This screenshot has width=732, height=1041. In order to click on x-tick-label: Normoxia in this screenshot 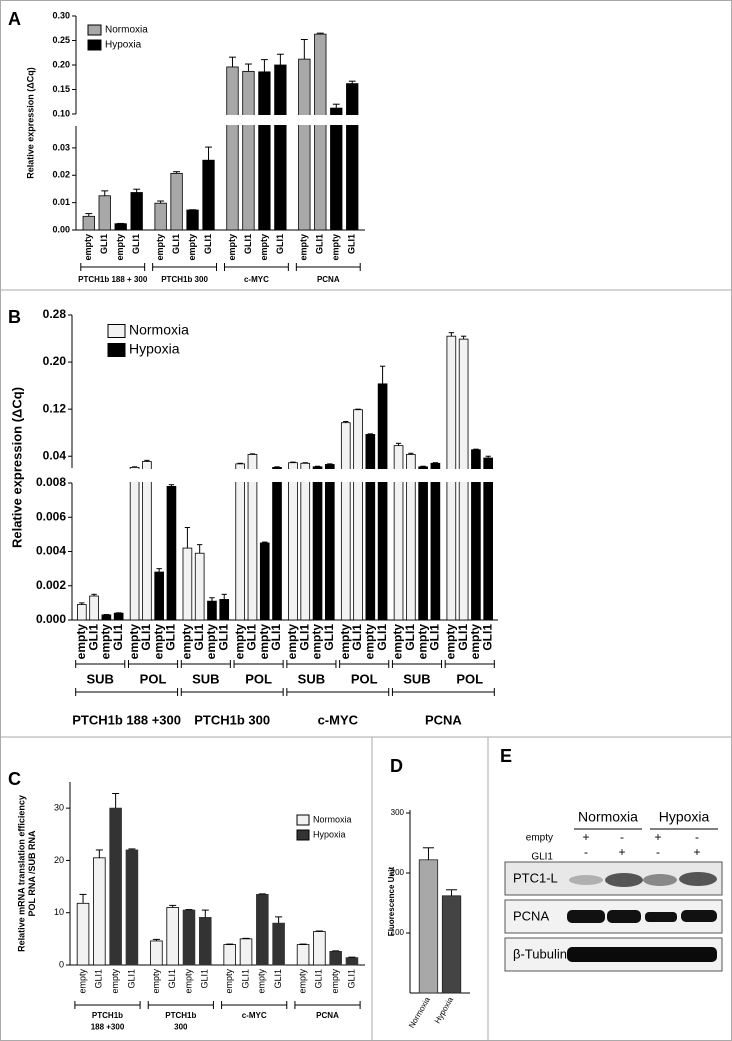, I will do `click(419, 1012)`.